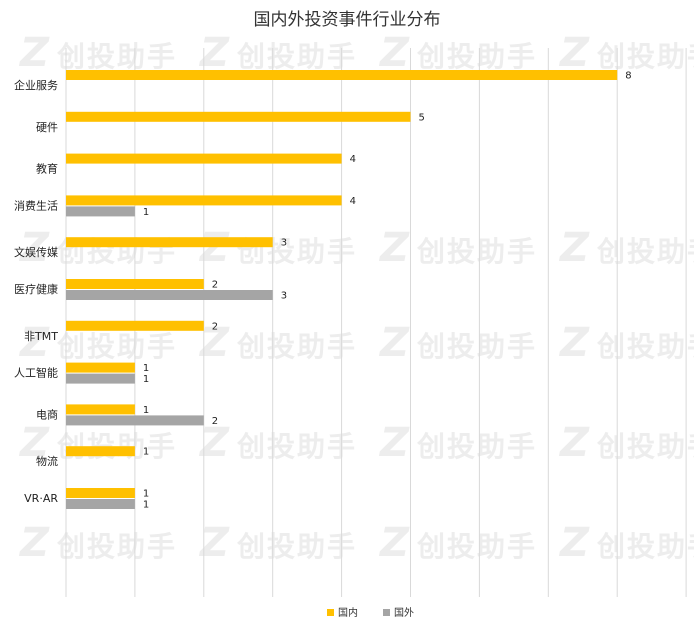  What do you see at coordinates (347, 20) in the screenshot?
I see `chart-title: 国内外投资事件行业分布` at bounding box center [347, 20].